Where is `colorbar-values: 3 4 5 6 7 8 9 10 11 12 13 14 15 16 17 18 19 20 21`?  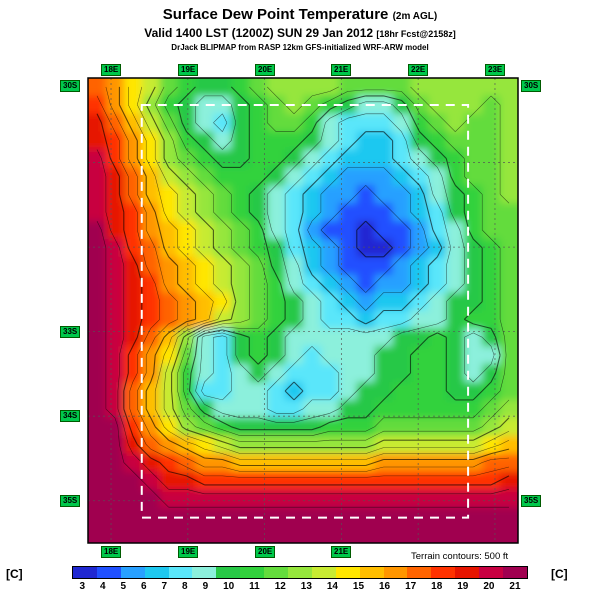 colorbar-values: 3 4 5 6 7 8 9 10 11 12 13 14 15 16 17 18 19 20 21 is located at coordinates (300, 586).